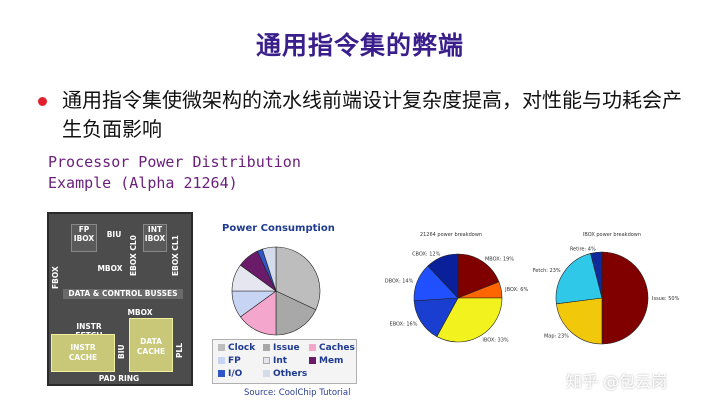  What do you see at coordinates (143, 183) in the screenshot?
I see `subtitle-line-2: Example (Alpha 21264)` at bounding box center [143, 183].